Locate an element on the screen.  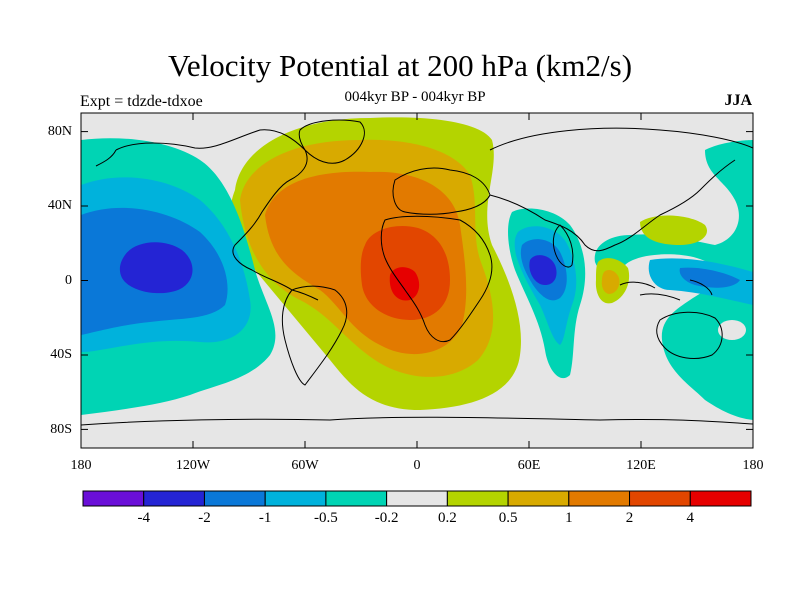
lat-tick-40n: 40N is located at coordinates (59, 205).